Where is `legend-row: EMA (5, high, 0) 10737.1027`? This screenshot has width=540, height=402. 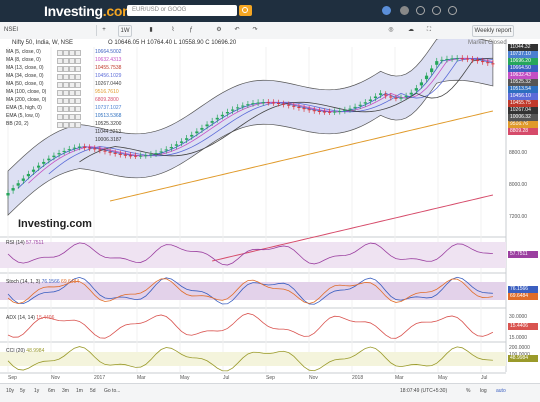
legend-row: EMA (5, high, 0) 10737.1027 is located at coordinates (68, 108).